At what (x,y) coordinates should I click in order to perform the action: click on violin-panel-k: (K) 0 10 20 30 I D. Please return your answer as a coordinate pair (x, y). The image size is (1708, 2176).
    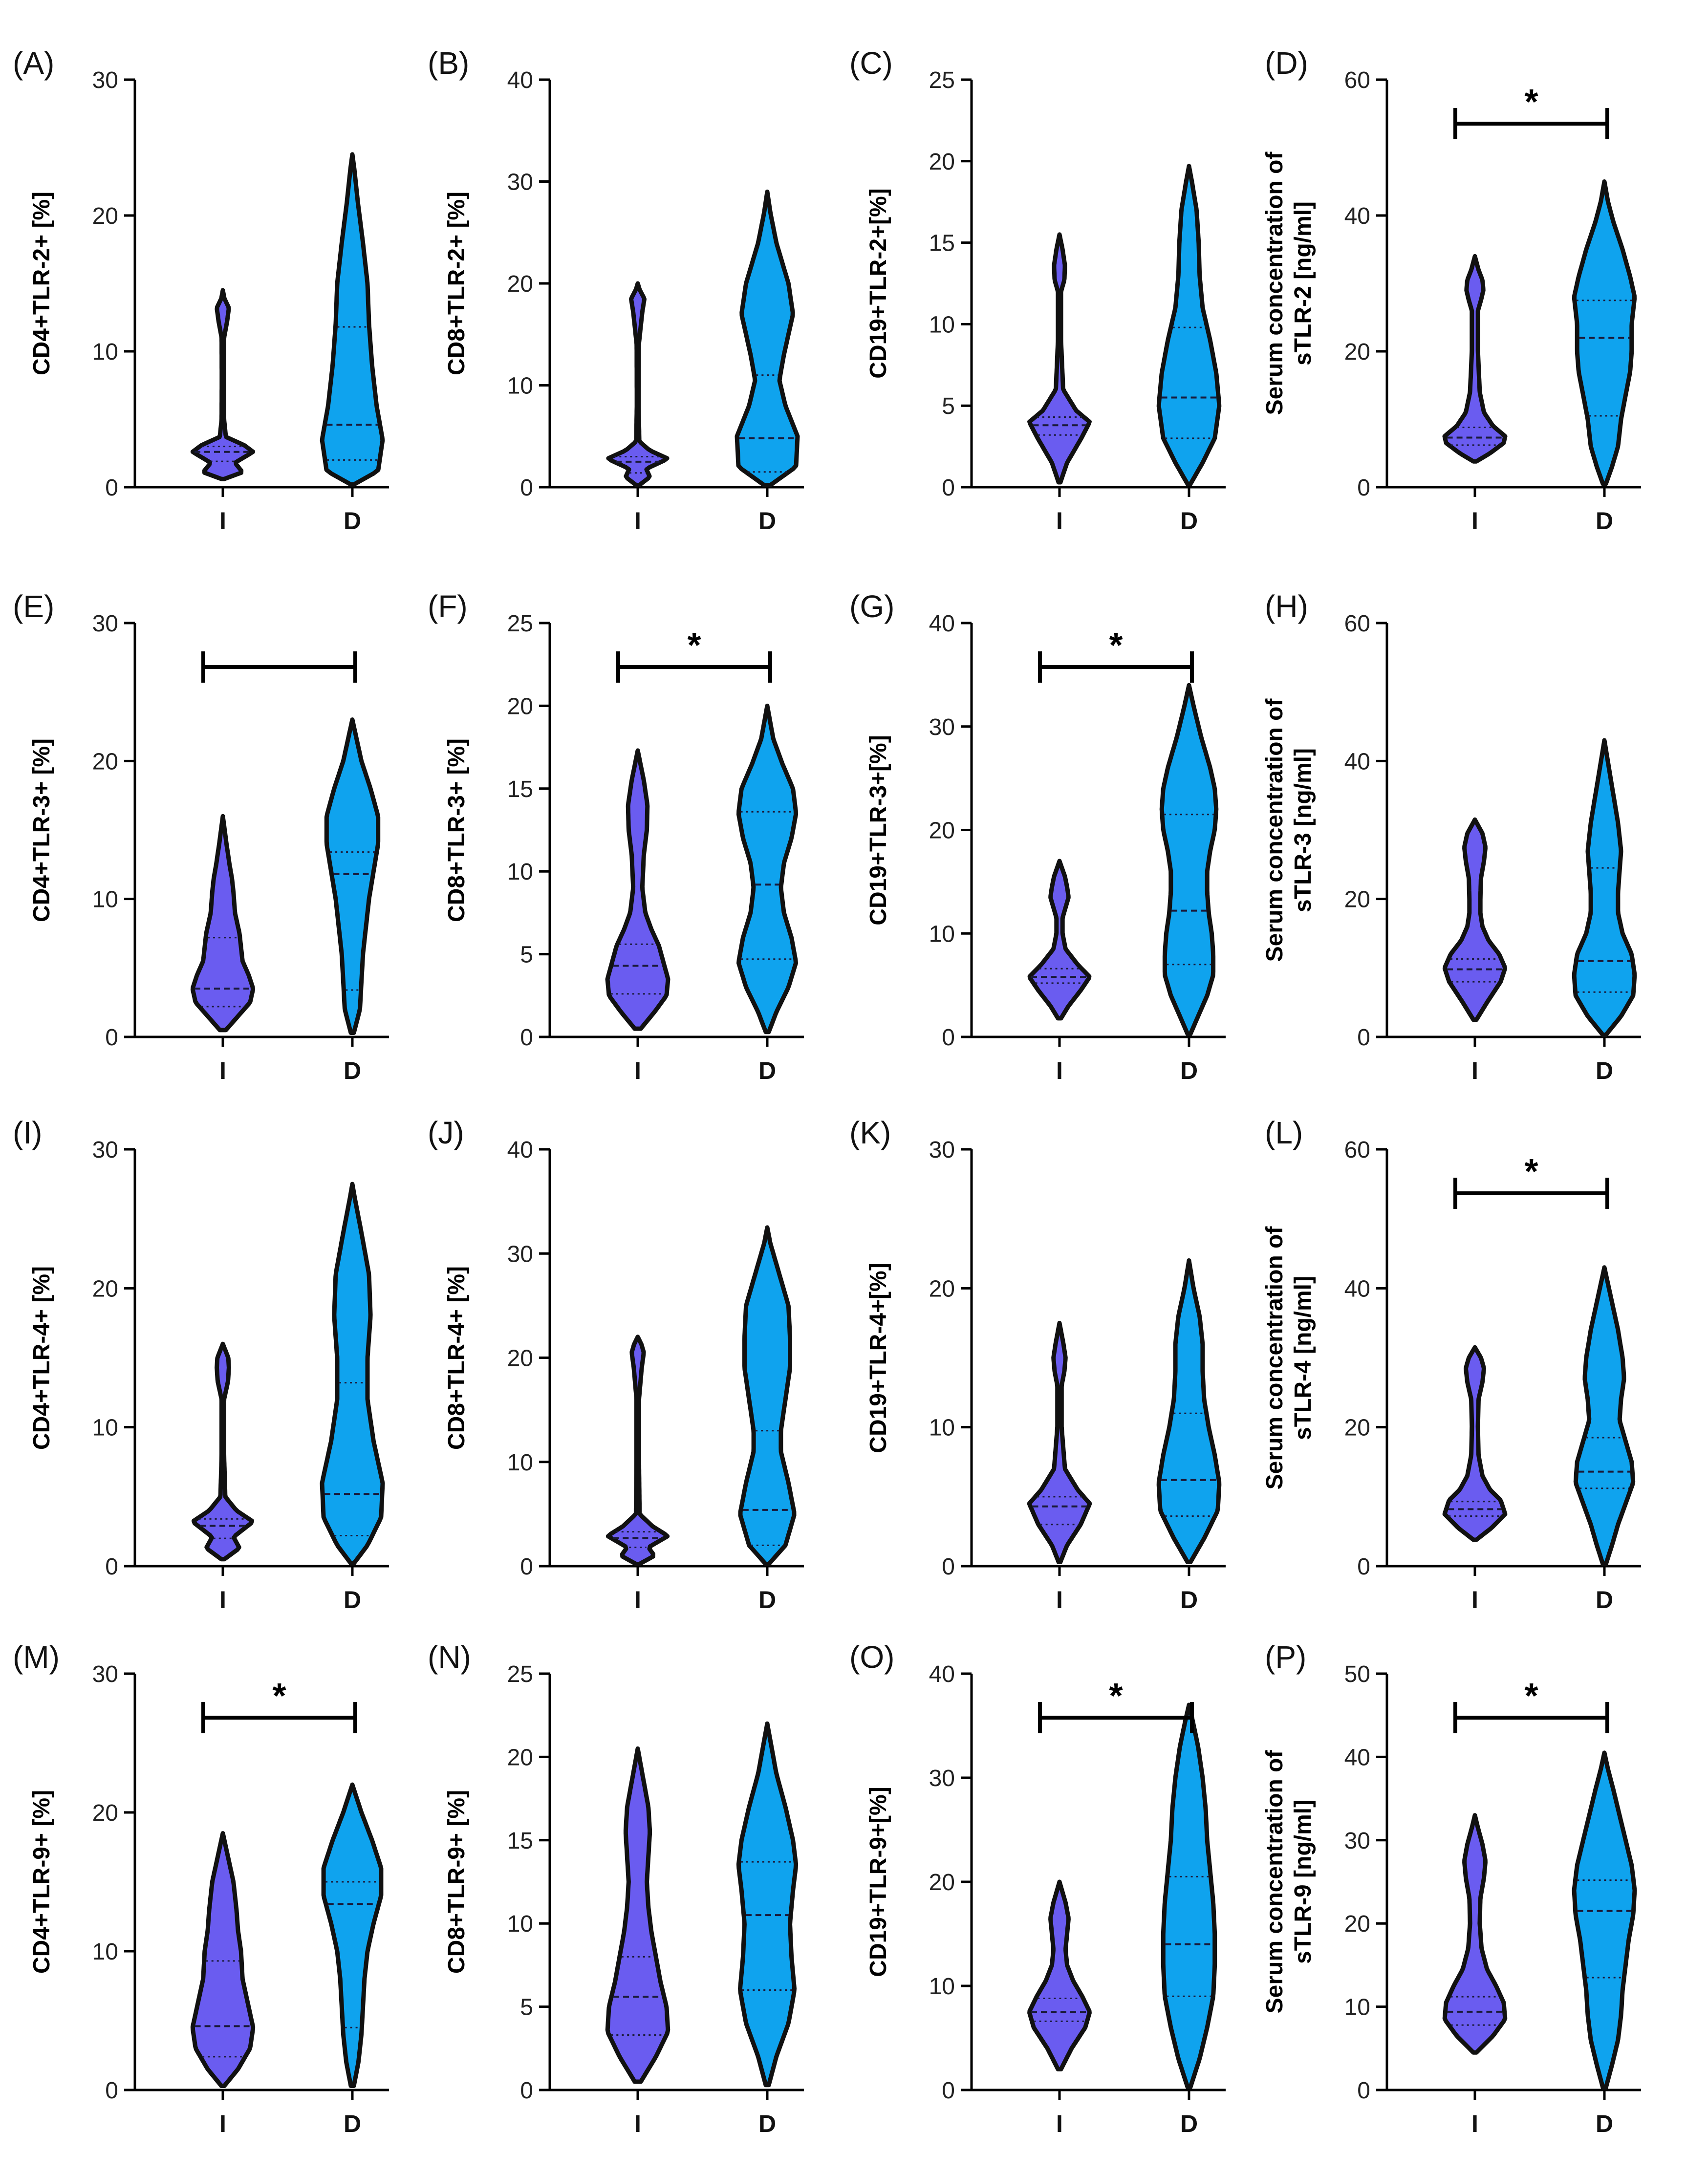
    Looking at the image, I should click on (1037, 1364).